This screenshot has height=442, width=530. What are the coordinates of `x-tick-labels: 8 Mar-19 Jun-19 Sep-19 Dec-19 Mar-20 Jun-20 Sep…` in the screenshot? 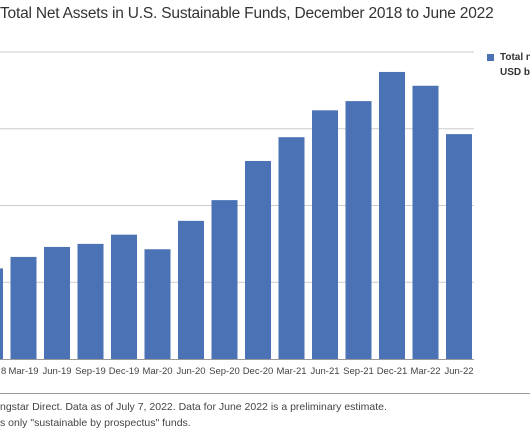 It's located at (237, 371).